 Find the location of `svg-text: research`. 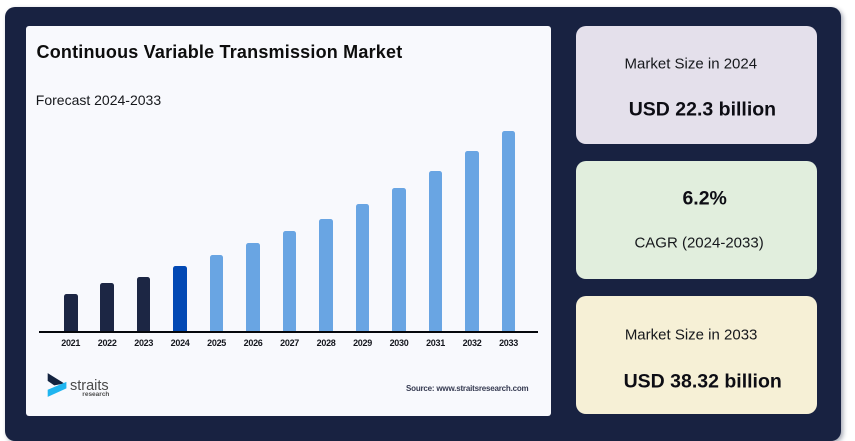

svg-text: research is located at coordinates (95, 394).